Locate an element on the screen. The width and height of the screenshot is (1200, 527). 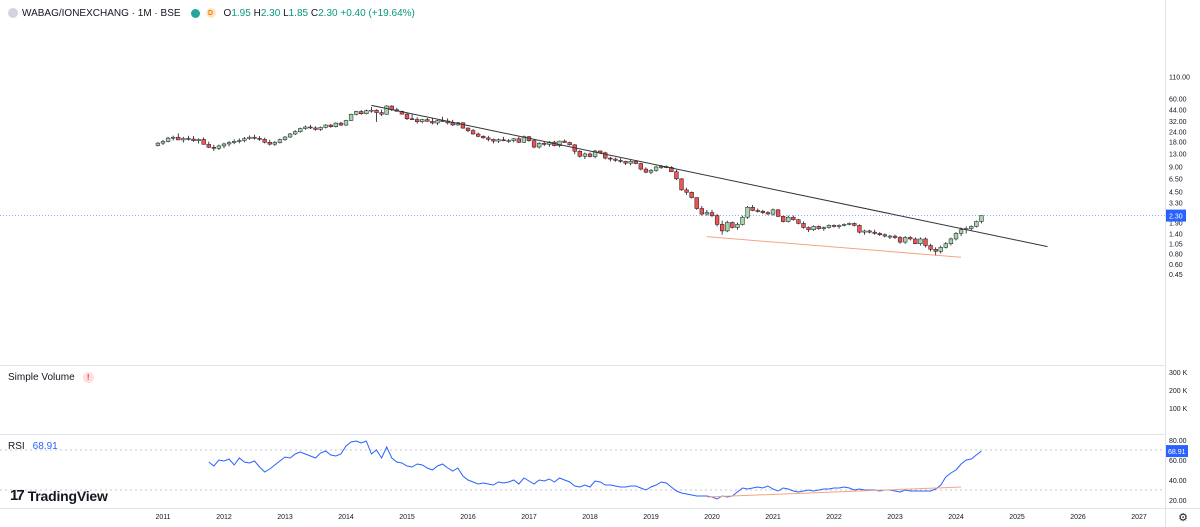
symbol-title: WABAG/IONEXCHANG · 1M · BSE is located at coordinates (101, 13).